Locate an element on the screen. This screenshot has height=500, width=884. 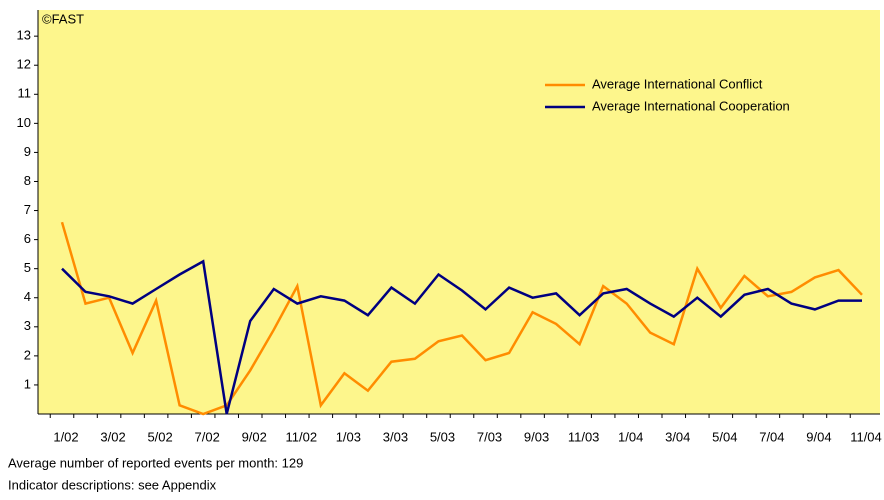
y-tick-label: 5 is located at coordinates (27, 267).